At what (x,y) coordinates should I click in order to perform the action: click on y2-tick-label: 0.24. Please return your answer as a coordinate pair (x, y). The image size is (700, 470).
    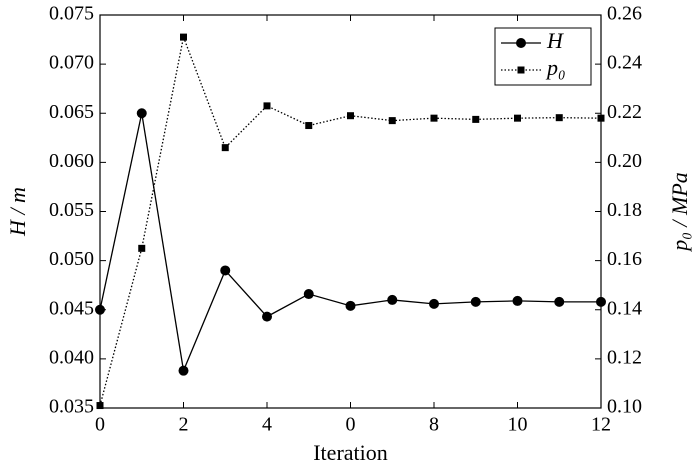
    Looking at the image, I should click on (624, 63).